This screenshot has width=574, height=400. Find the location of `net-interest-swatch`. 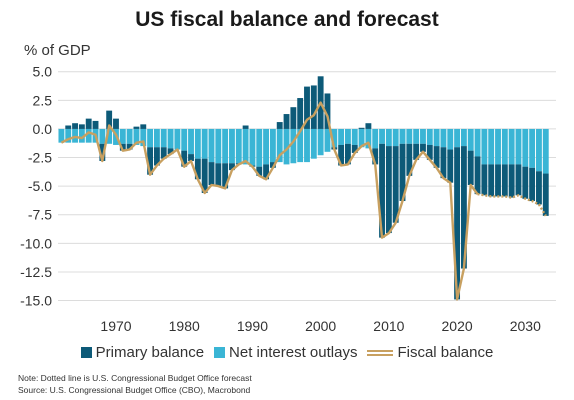

net-interest-swatch is located at coordinates (220, 352).